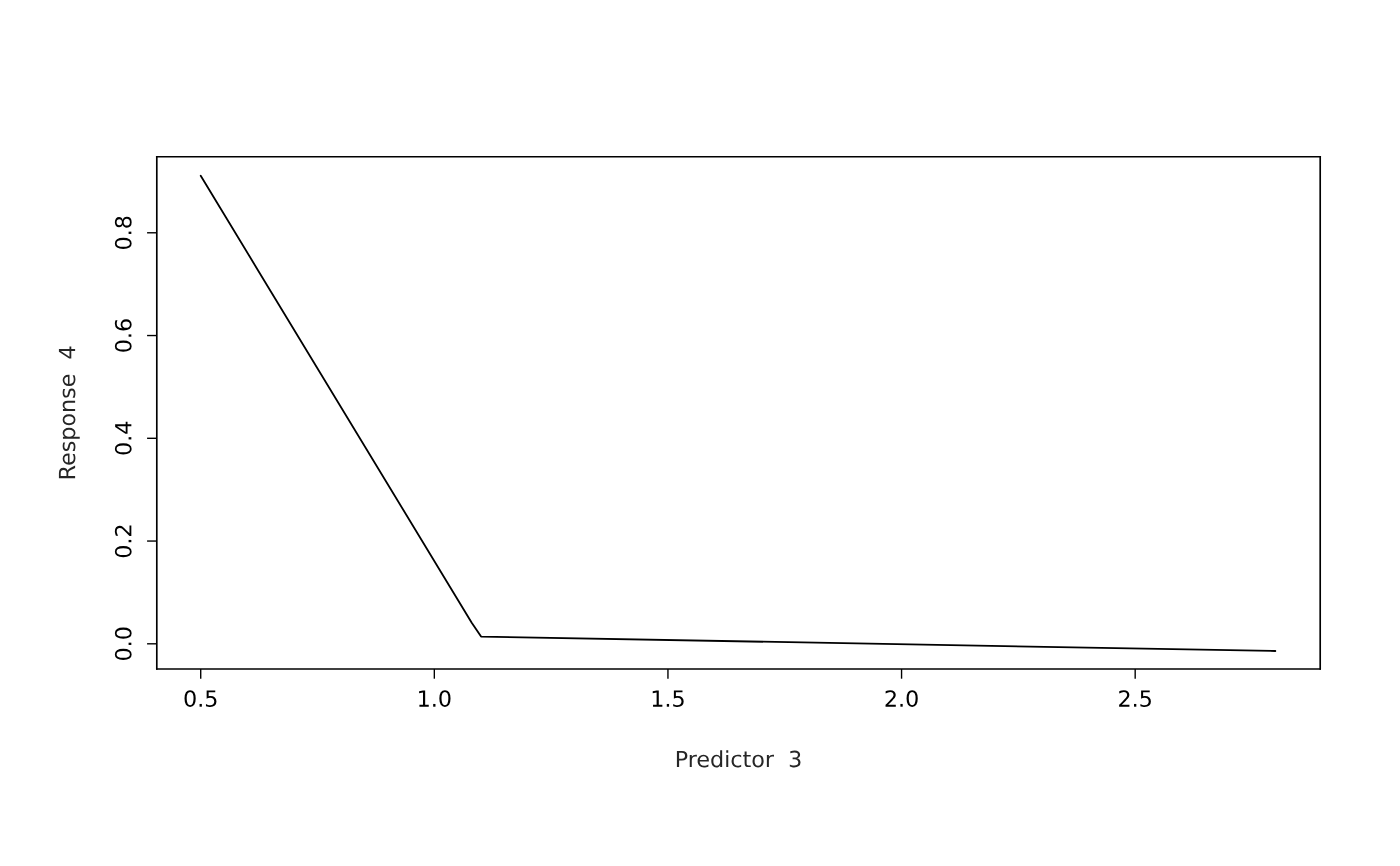 This screenshot has height=866, width=1400. What do you see at coordinates (123, 335) in the screenshot?
I see `y-tick-label: 0.6` at bounding box center [123, 335].